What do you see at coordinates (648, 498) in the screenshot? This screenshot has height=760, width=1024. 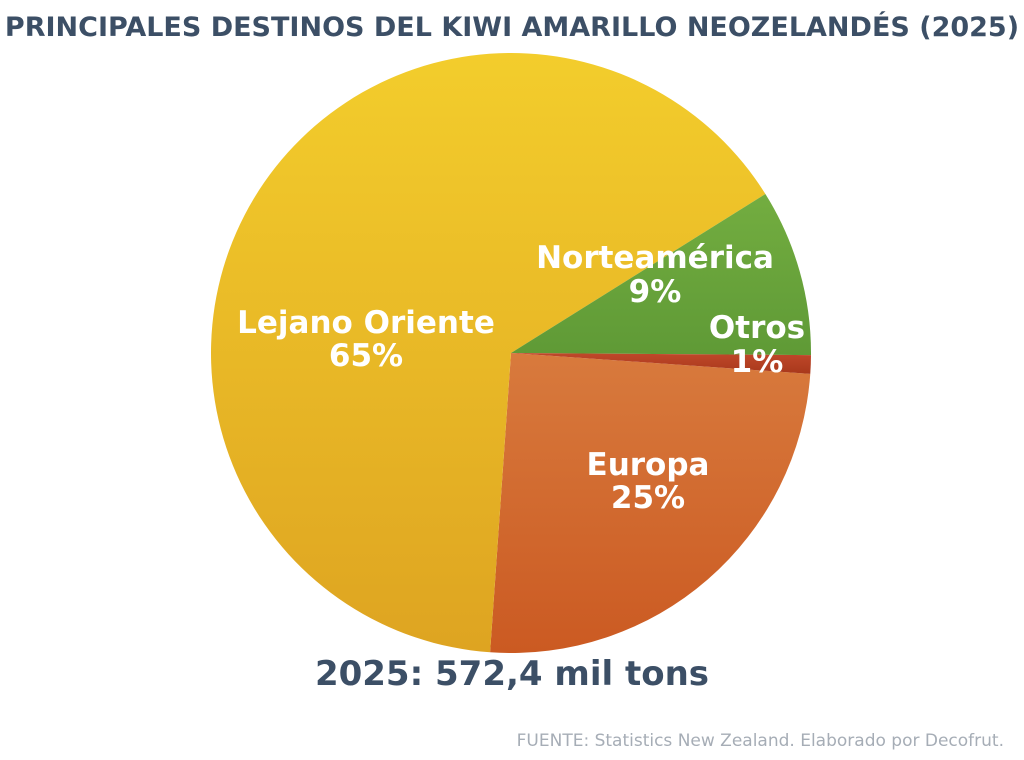 I see `slice-value-label: 25%` at bounding box center [648, 498].